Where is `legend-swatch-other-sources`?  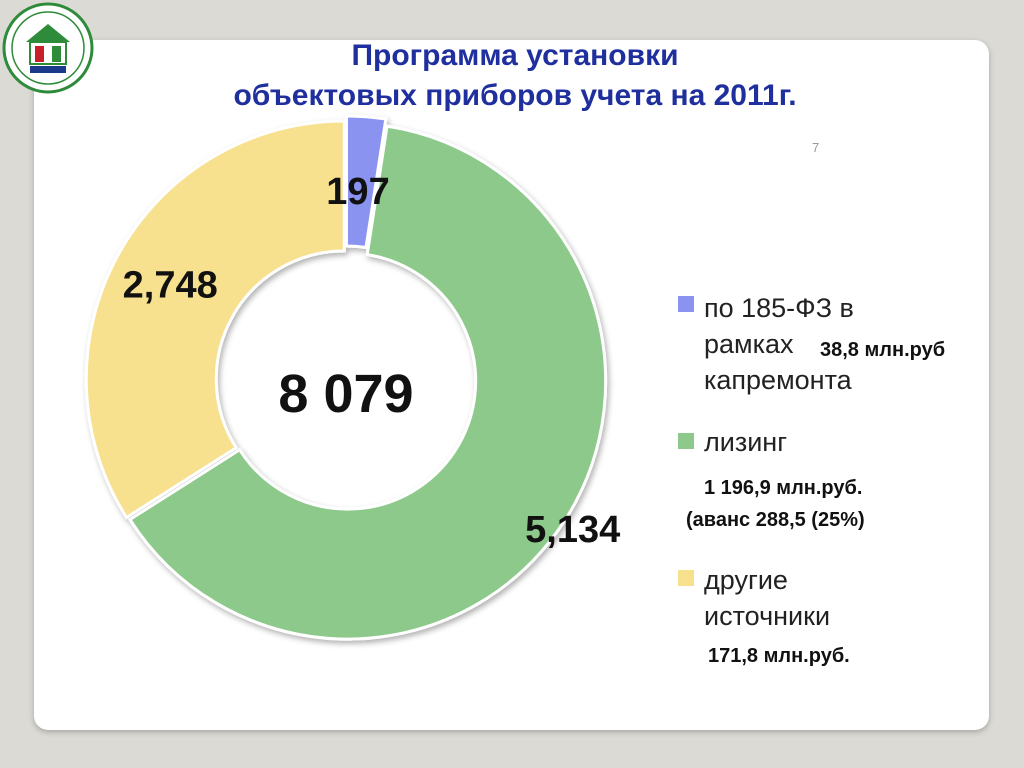 legend-swatch-other-sources is located at coordinates (686, 578).